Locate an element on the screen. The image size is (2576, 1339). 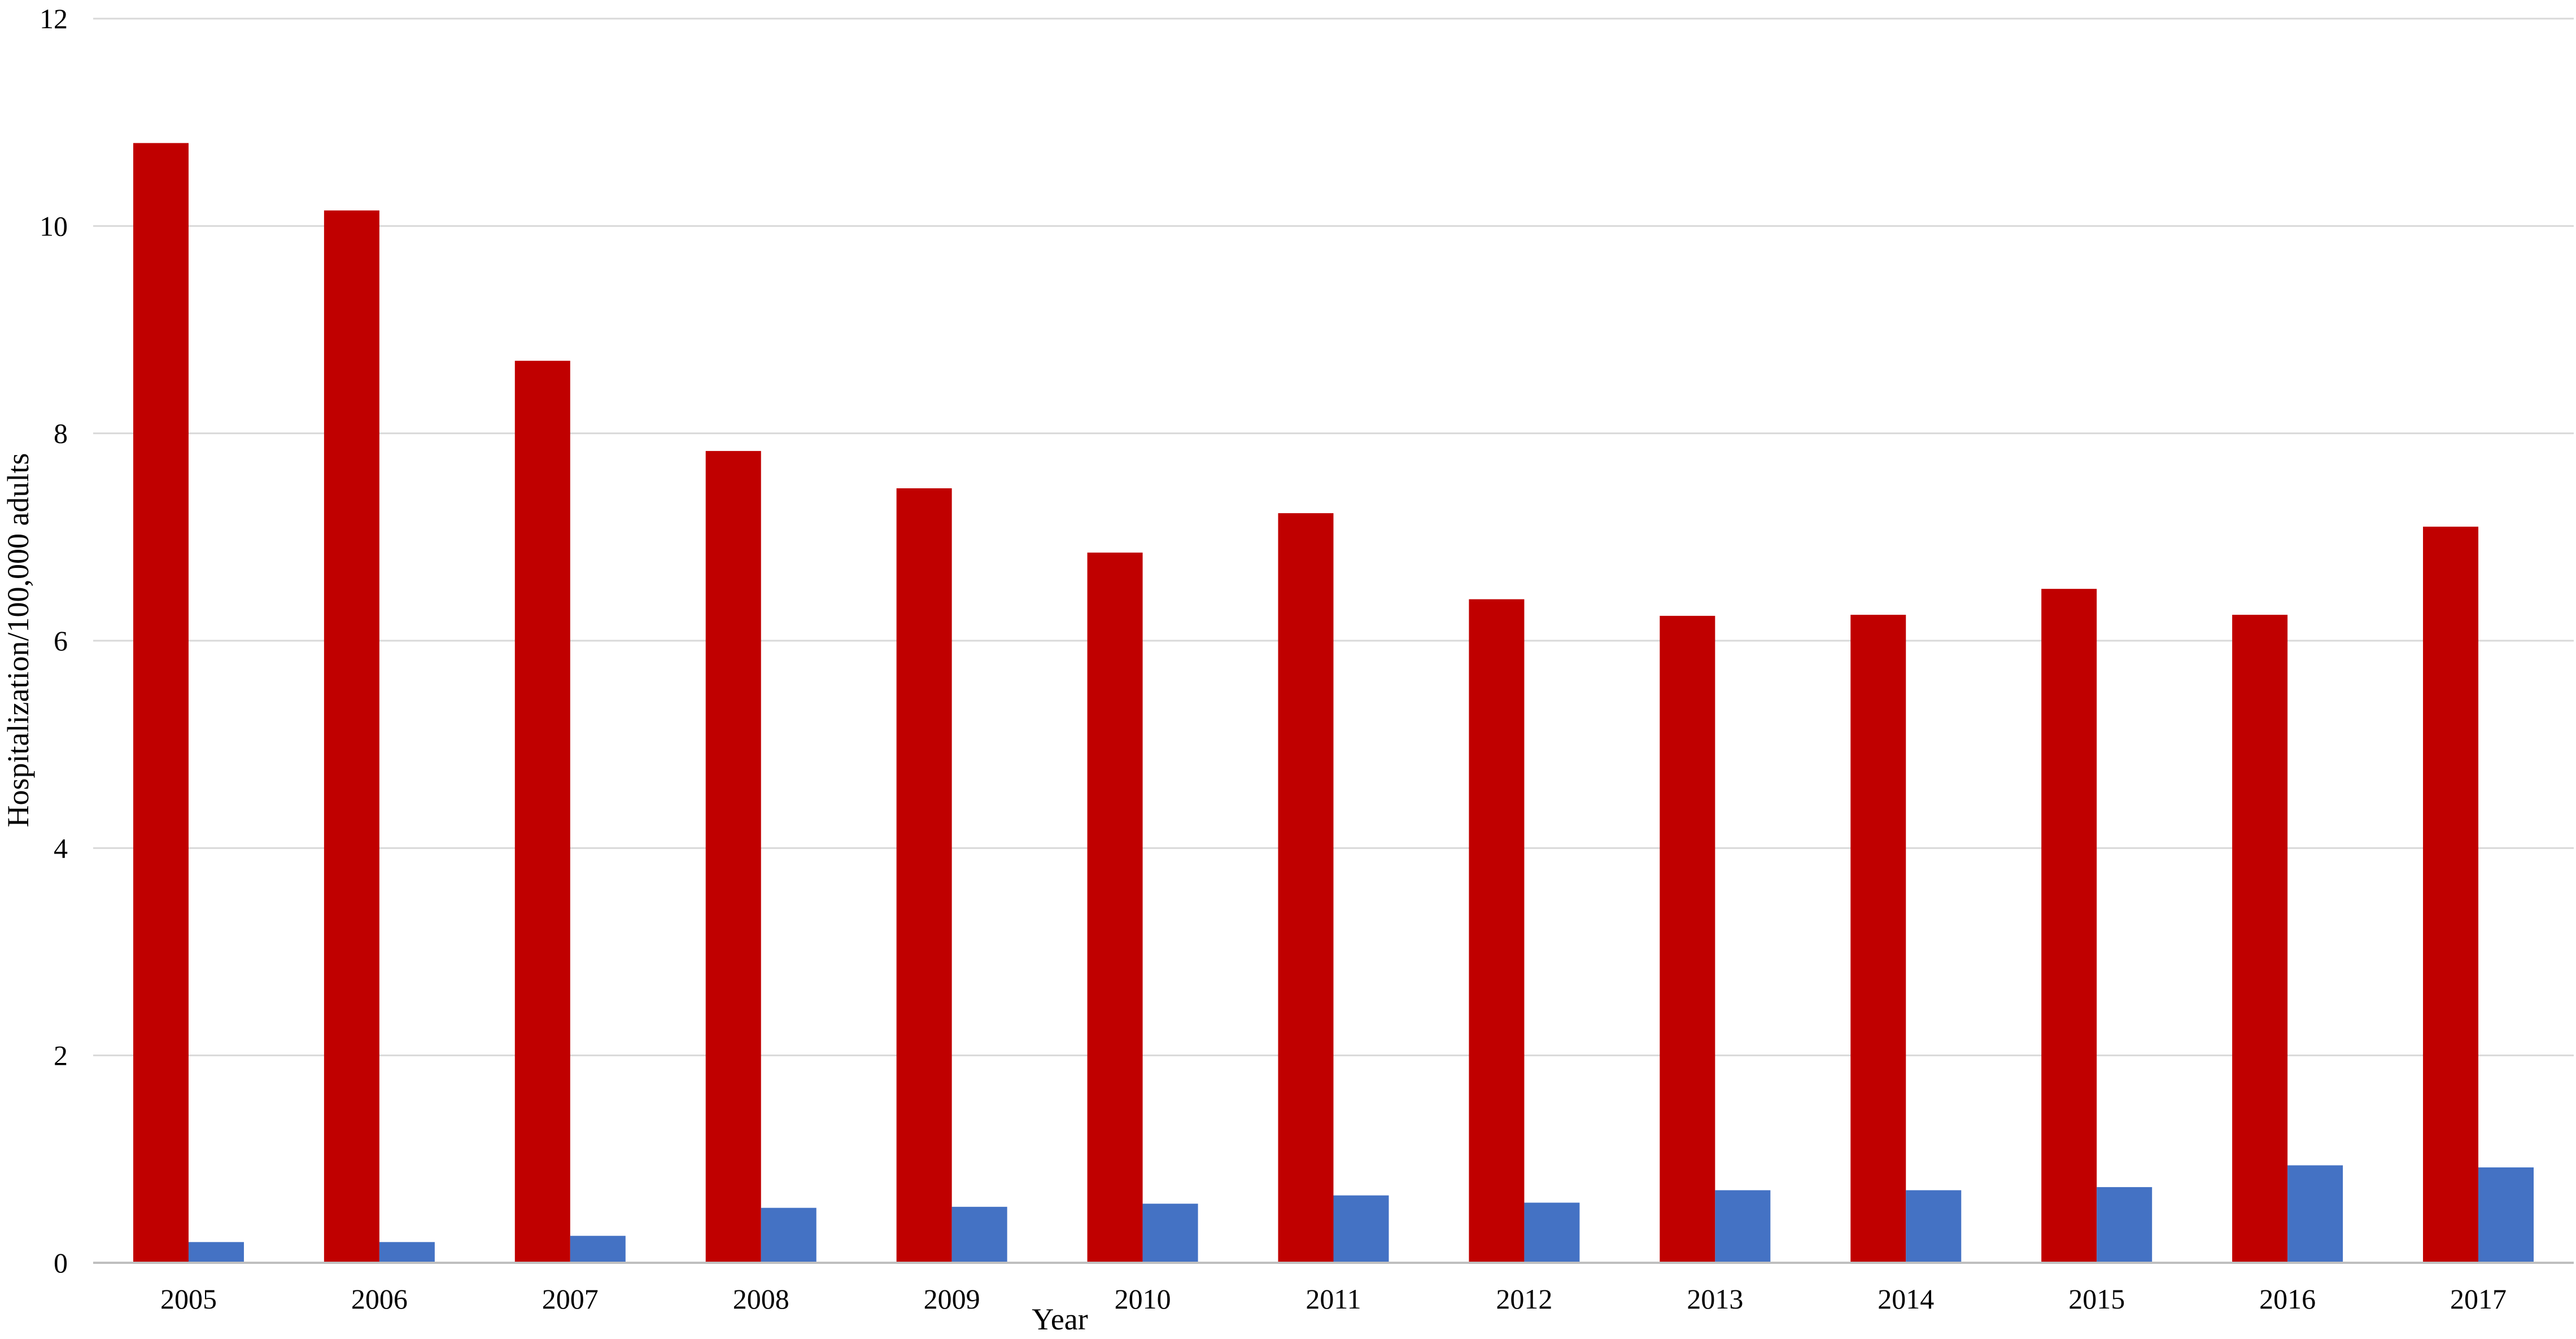
x-tick-label: 2016 is located at coordinates (2287, 1299).